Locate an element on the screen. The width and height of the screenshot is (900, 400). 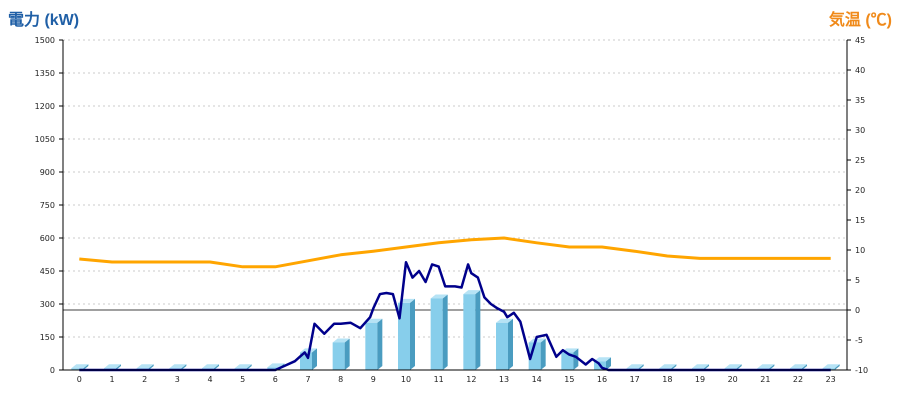
right-tick-label: 5 is located at coordinates (857, 280).